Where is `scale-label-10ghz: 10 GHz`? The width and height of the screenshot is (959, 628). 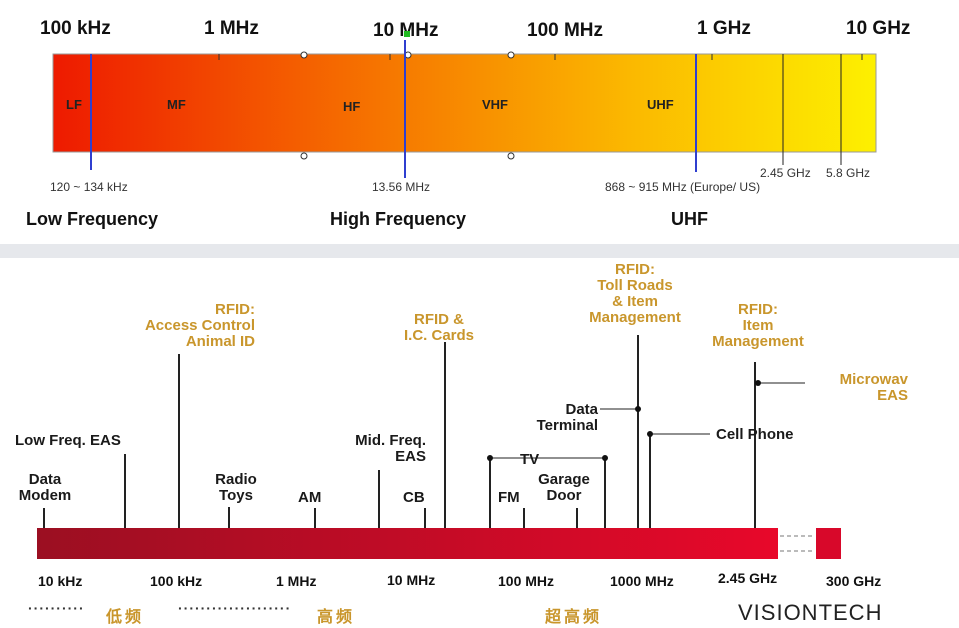 scale-label-10ghz: 10 GHz is located at coordinates (878, 28).